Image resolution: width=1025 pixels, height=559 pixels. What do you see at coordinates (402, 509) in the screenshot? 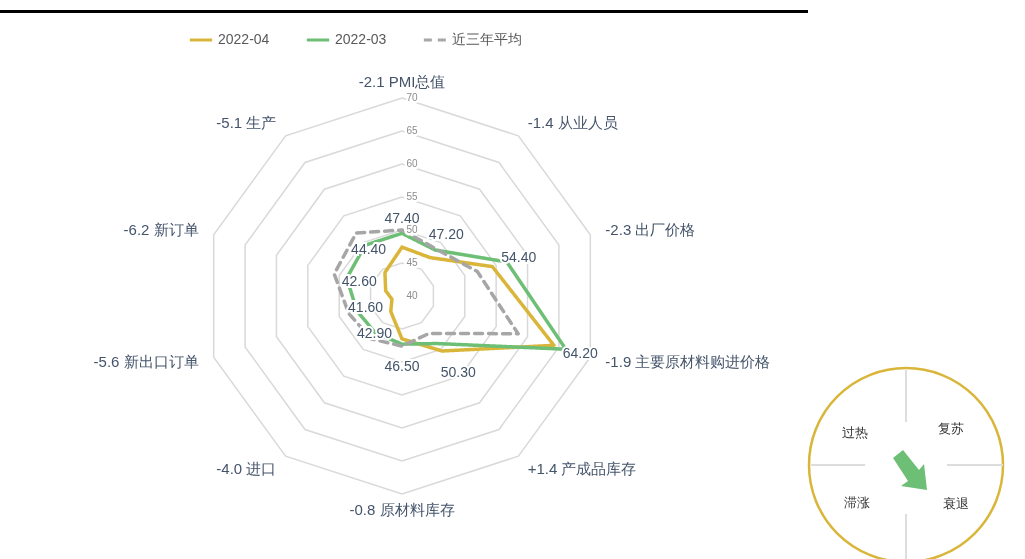
I see `spoke-label: -0.8 原材料库存` at bounding box center [402, 509].